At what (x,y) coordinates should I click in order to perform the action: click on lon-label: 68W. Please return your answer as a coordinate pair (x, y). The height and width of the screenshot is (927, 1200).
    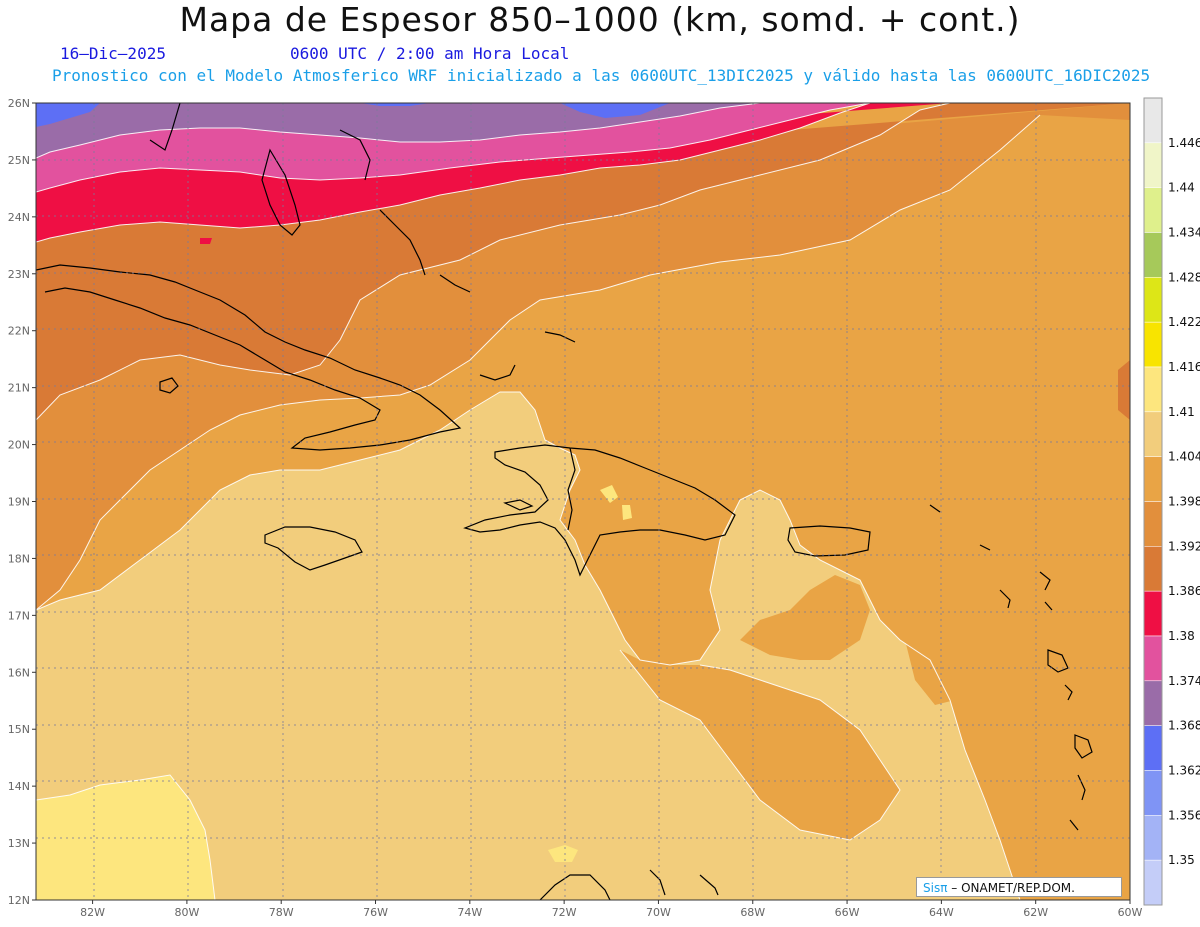
    Looking at the image, I should click on (752, 912).